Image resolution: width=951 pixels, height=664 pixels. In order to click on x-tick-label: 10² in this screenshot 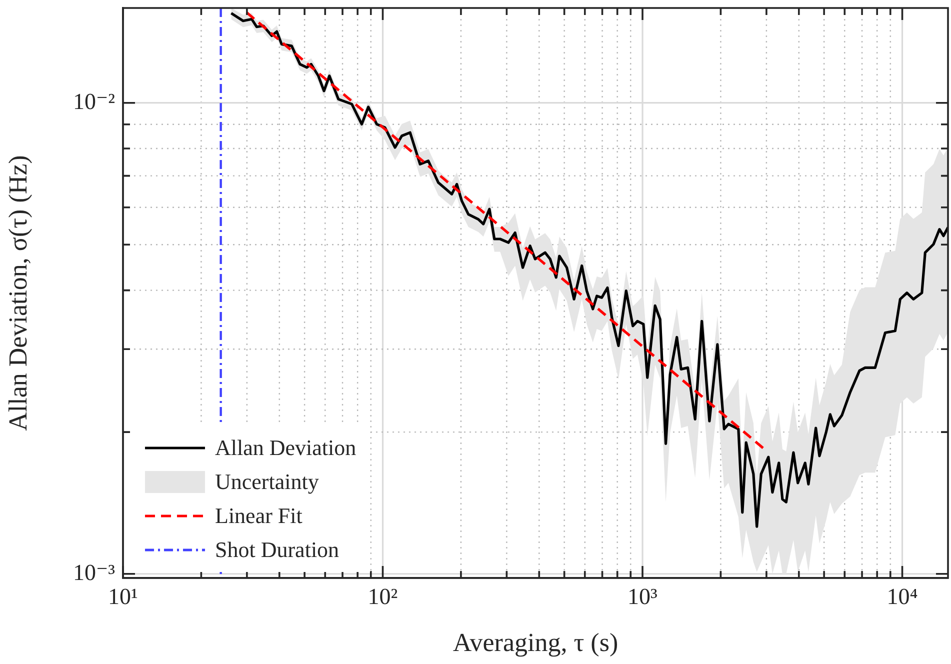, I will do `click(383, 596)`.